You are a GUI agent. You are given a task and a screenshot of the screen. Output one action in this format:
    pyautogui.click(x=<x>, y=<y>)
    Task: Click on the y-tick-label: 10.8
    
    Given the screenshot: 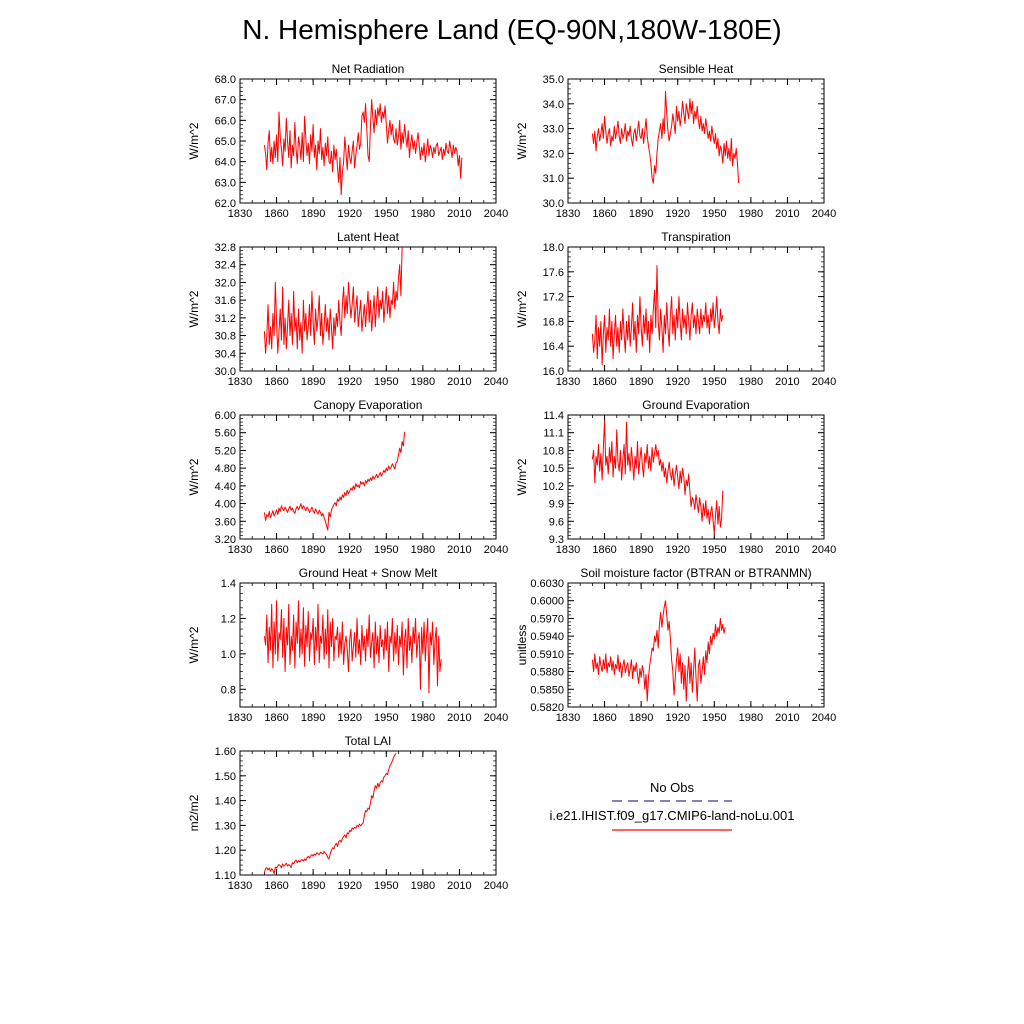 What is the action you would take?
    pyautogui.click(x=553, y=451)
    